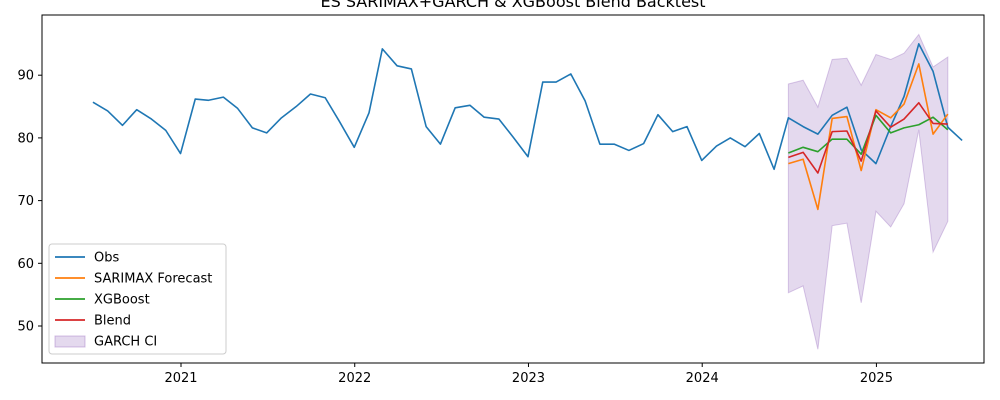 This screenshot has height=400, width=1000. I want to click on legend-label-sarimax-forecast: SARIMAX Forecast, so click(153, 279).